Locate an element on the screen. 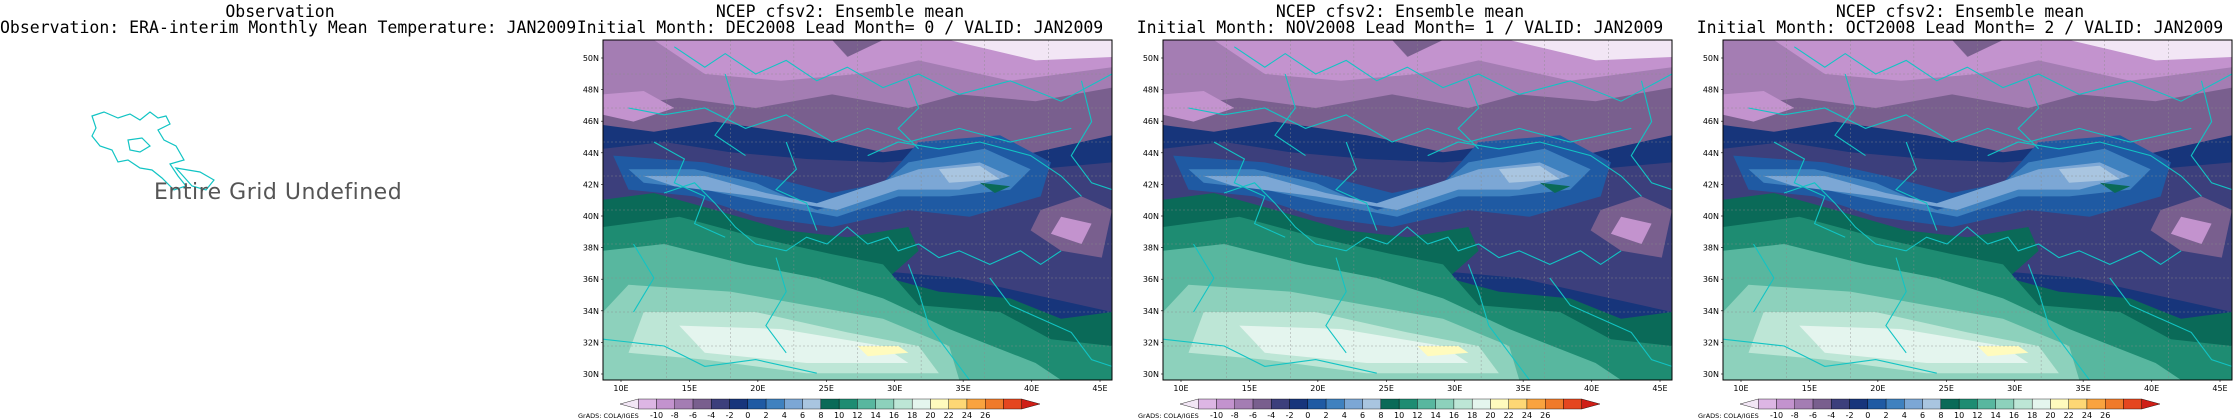 This screenshot has height=420, width=2240. lon-tick-label: 30E is located at coordinates (1454, 388).